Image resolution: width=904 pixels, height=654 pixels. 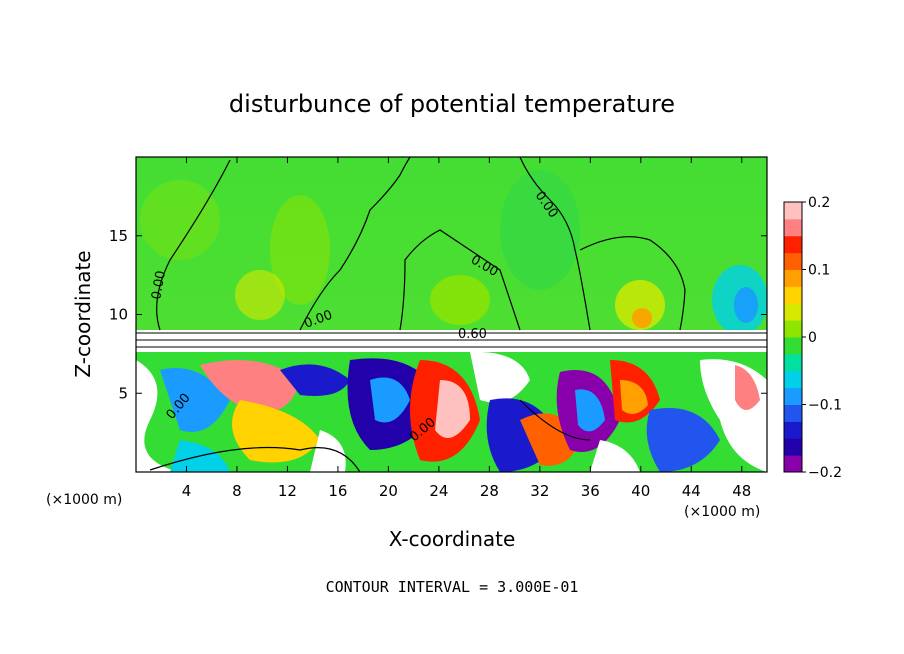 I want to click on x-tick-label: 12, so click(x=287, y=491).